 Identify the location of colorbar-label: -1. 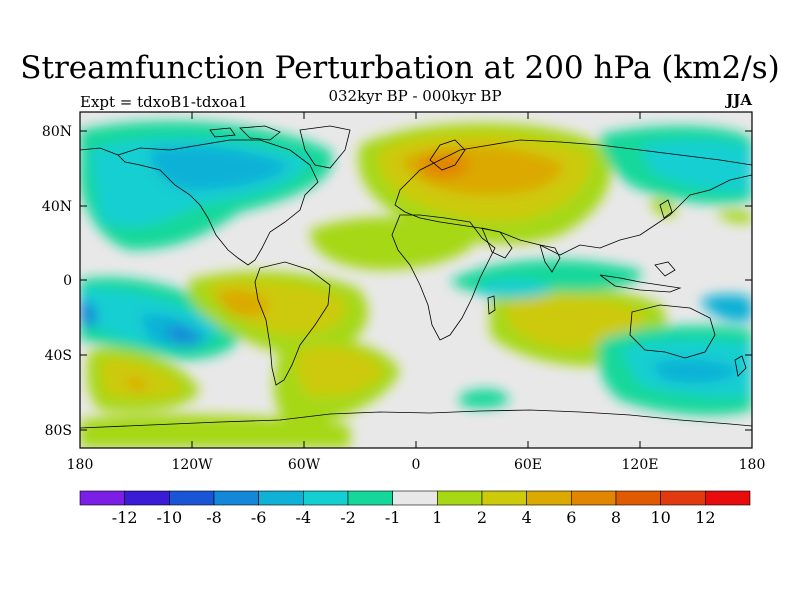
(393, 517).